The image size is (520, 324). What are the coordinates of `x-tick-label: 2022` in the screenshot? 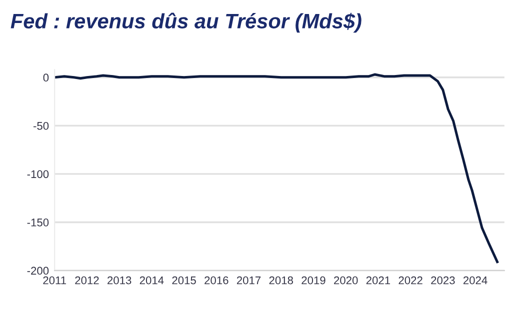 It's located at (410, 280).